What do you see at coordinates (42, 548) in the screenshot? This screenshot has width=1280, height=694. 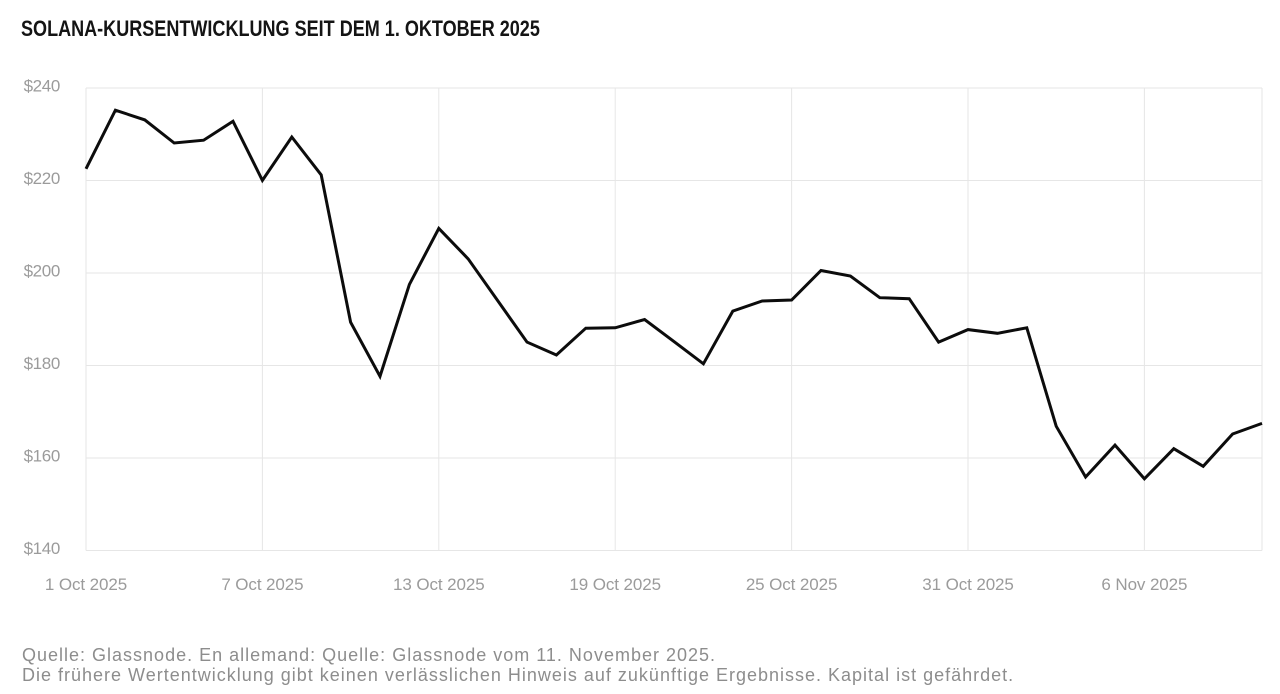 I see `svg-text: $140` at bounding box center [42, 548].